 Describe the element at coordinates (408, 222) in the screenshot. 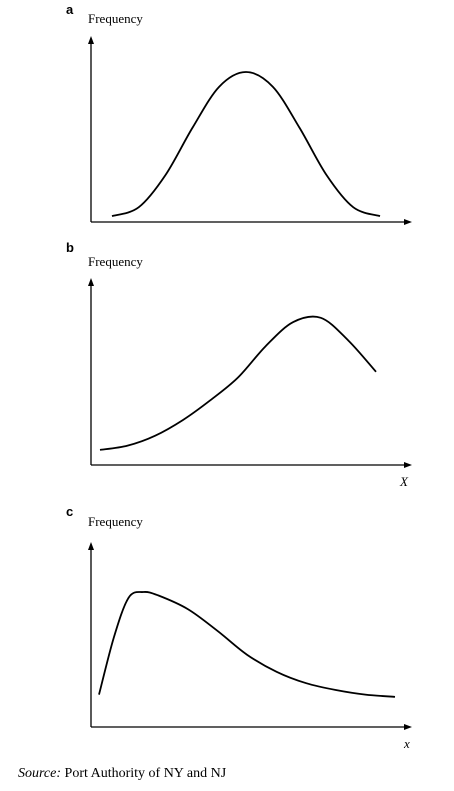

I see `x-axis-arrow-a` at that location.